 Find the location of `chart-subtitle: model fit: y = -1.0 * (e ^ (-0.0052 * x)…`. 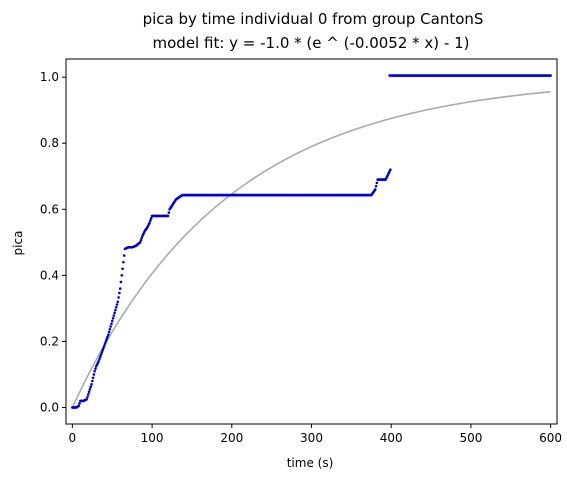

chart-subtitle: model fit: y = -1.0 * (e ^ (-0.0052 * x)… is located at coordinates (311, 43).